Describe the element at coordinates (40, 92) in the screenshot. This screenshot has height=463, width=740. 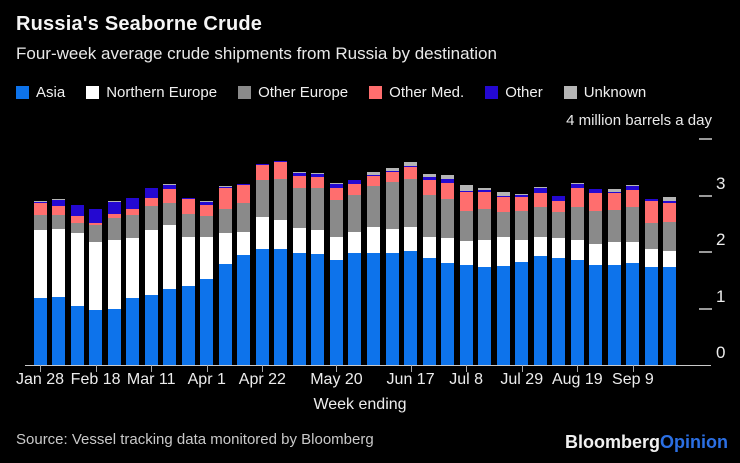
I see `legend-item-asia: Asia` at that location.